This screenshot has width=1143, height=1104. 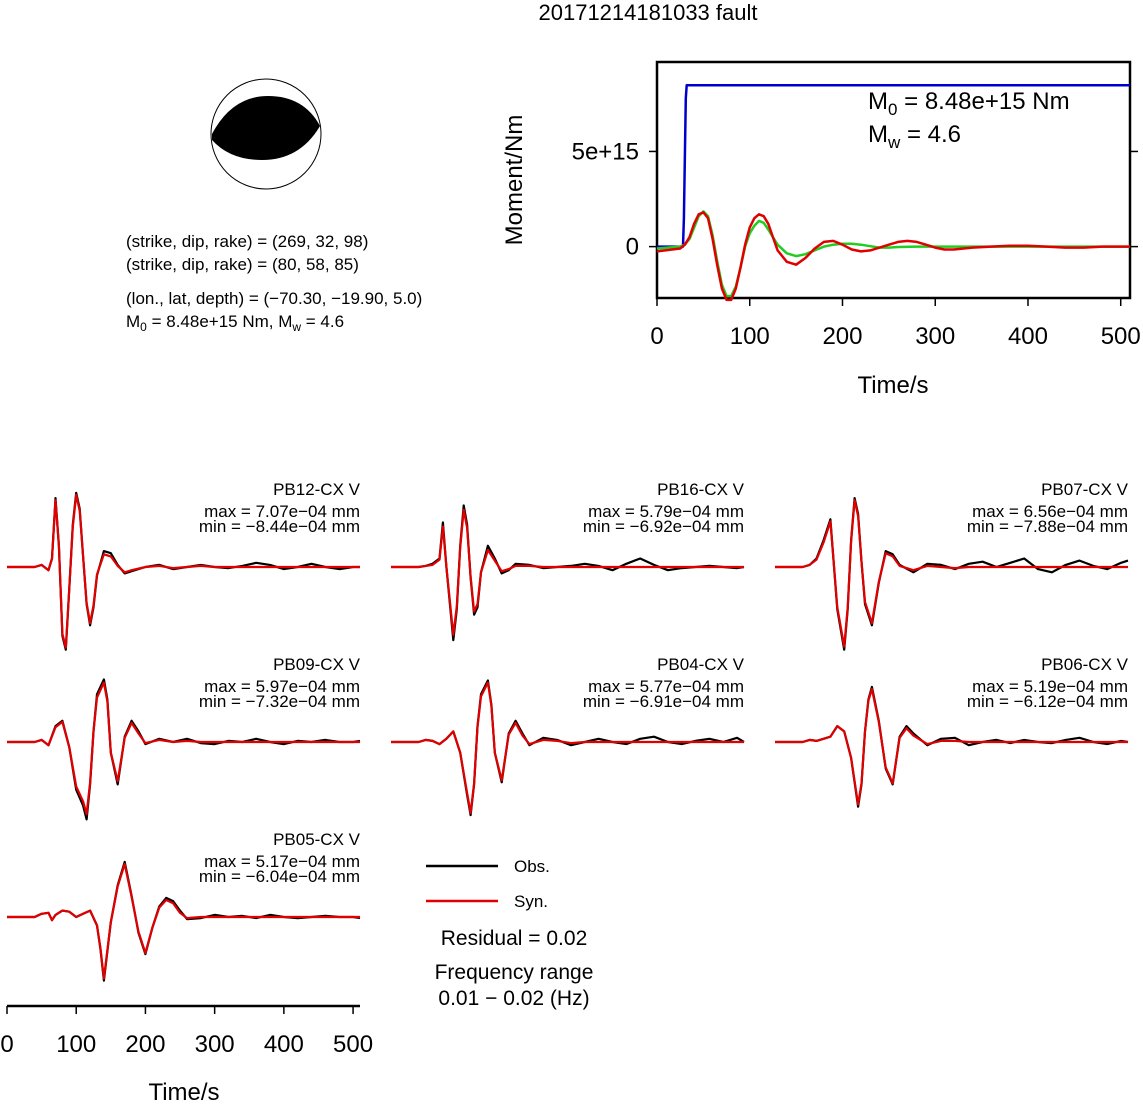 What do you see at coordinates (242, 264) in the screenshot?
I see `focal-plane-2: (strike, dip, rake) = (80, 58, 85)` at bounding box center [242, 264].